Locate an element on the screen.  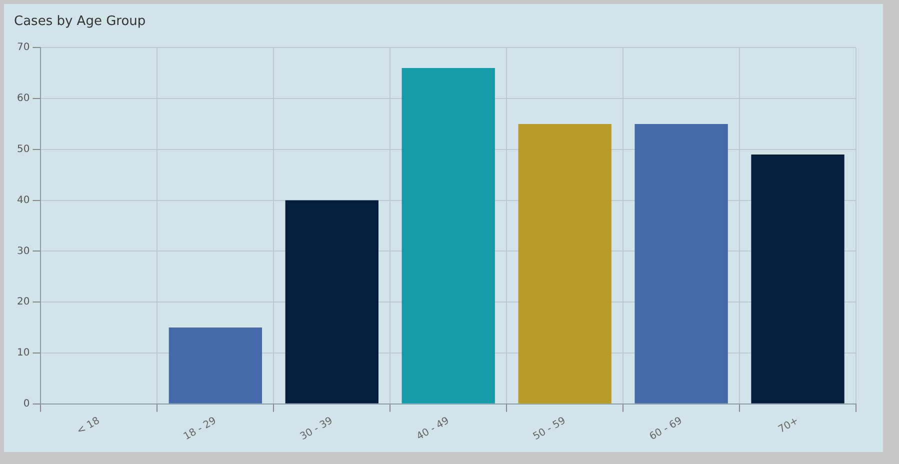
chart-title: Cases by Age Group is located at coordinates (80, 22).